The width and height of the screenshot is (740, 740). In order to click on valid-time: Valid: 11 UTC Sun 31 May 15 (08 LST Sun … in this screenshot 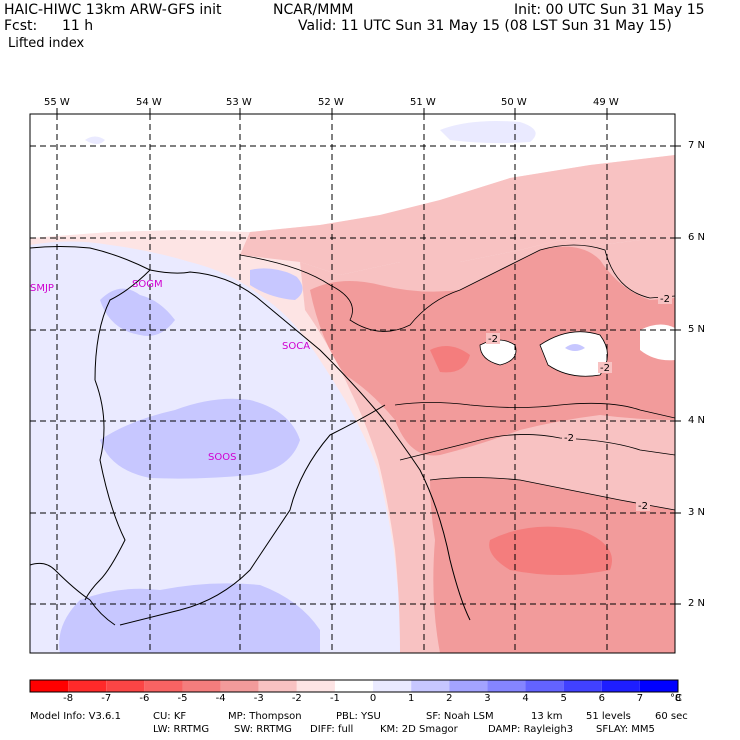, I will do `click(485, 26)`.